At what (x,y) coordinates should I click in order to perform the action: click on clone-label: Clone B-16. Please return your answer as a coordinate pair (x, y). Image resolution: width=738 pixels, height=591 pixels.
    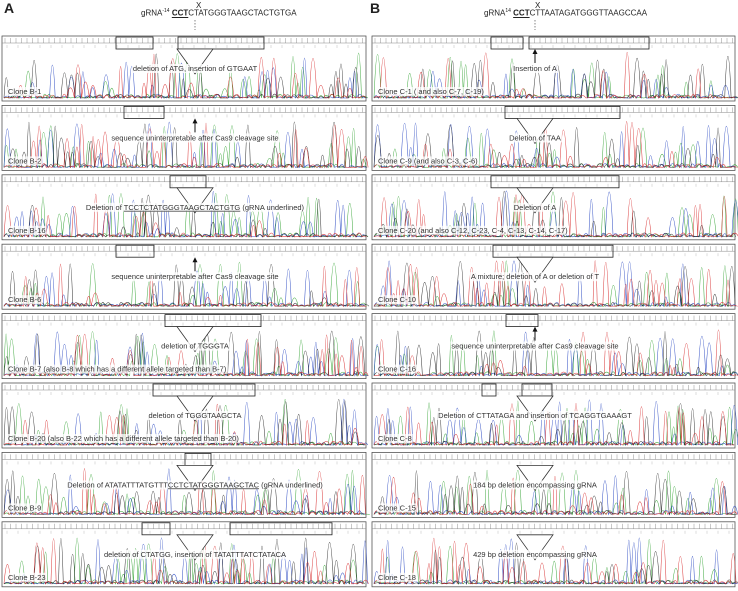
    Looking at the image, I should click on (27, 230).